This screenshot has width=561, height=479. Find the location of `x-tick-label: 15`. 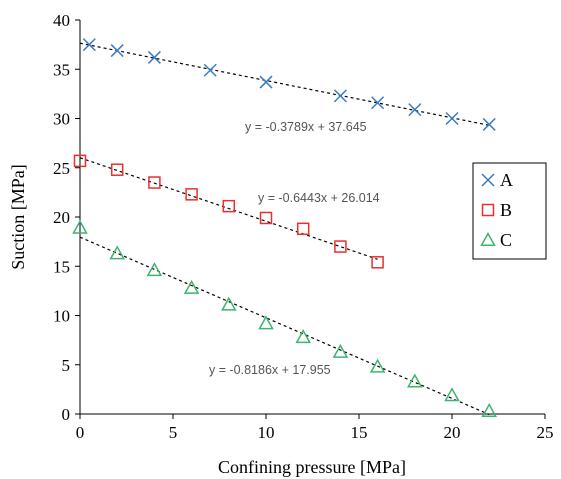

x-tick-label: 15 is located at coordinates (359, 432).